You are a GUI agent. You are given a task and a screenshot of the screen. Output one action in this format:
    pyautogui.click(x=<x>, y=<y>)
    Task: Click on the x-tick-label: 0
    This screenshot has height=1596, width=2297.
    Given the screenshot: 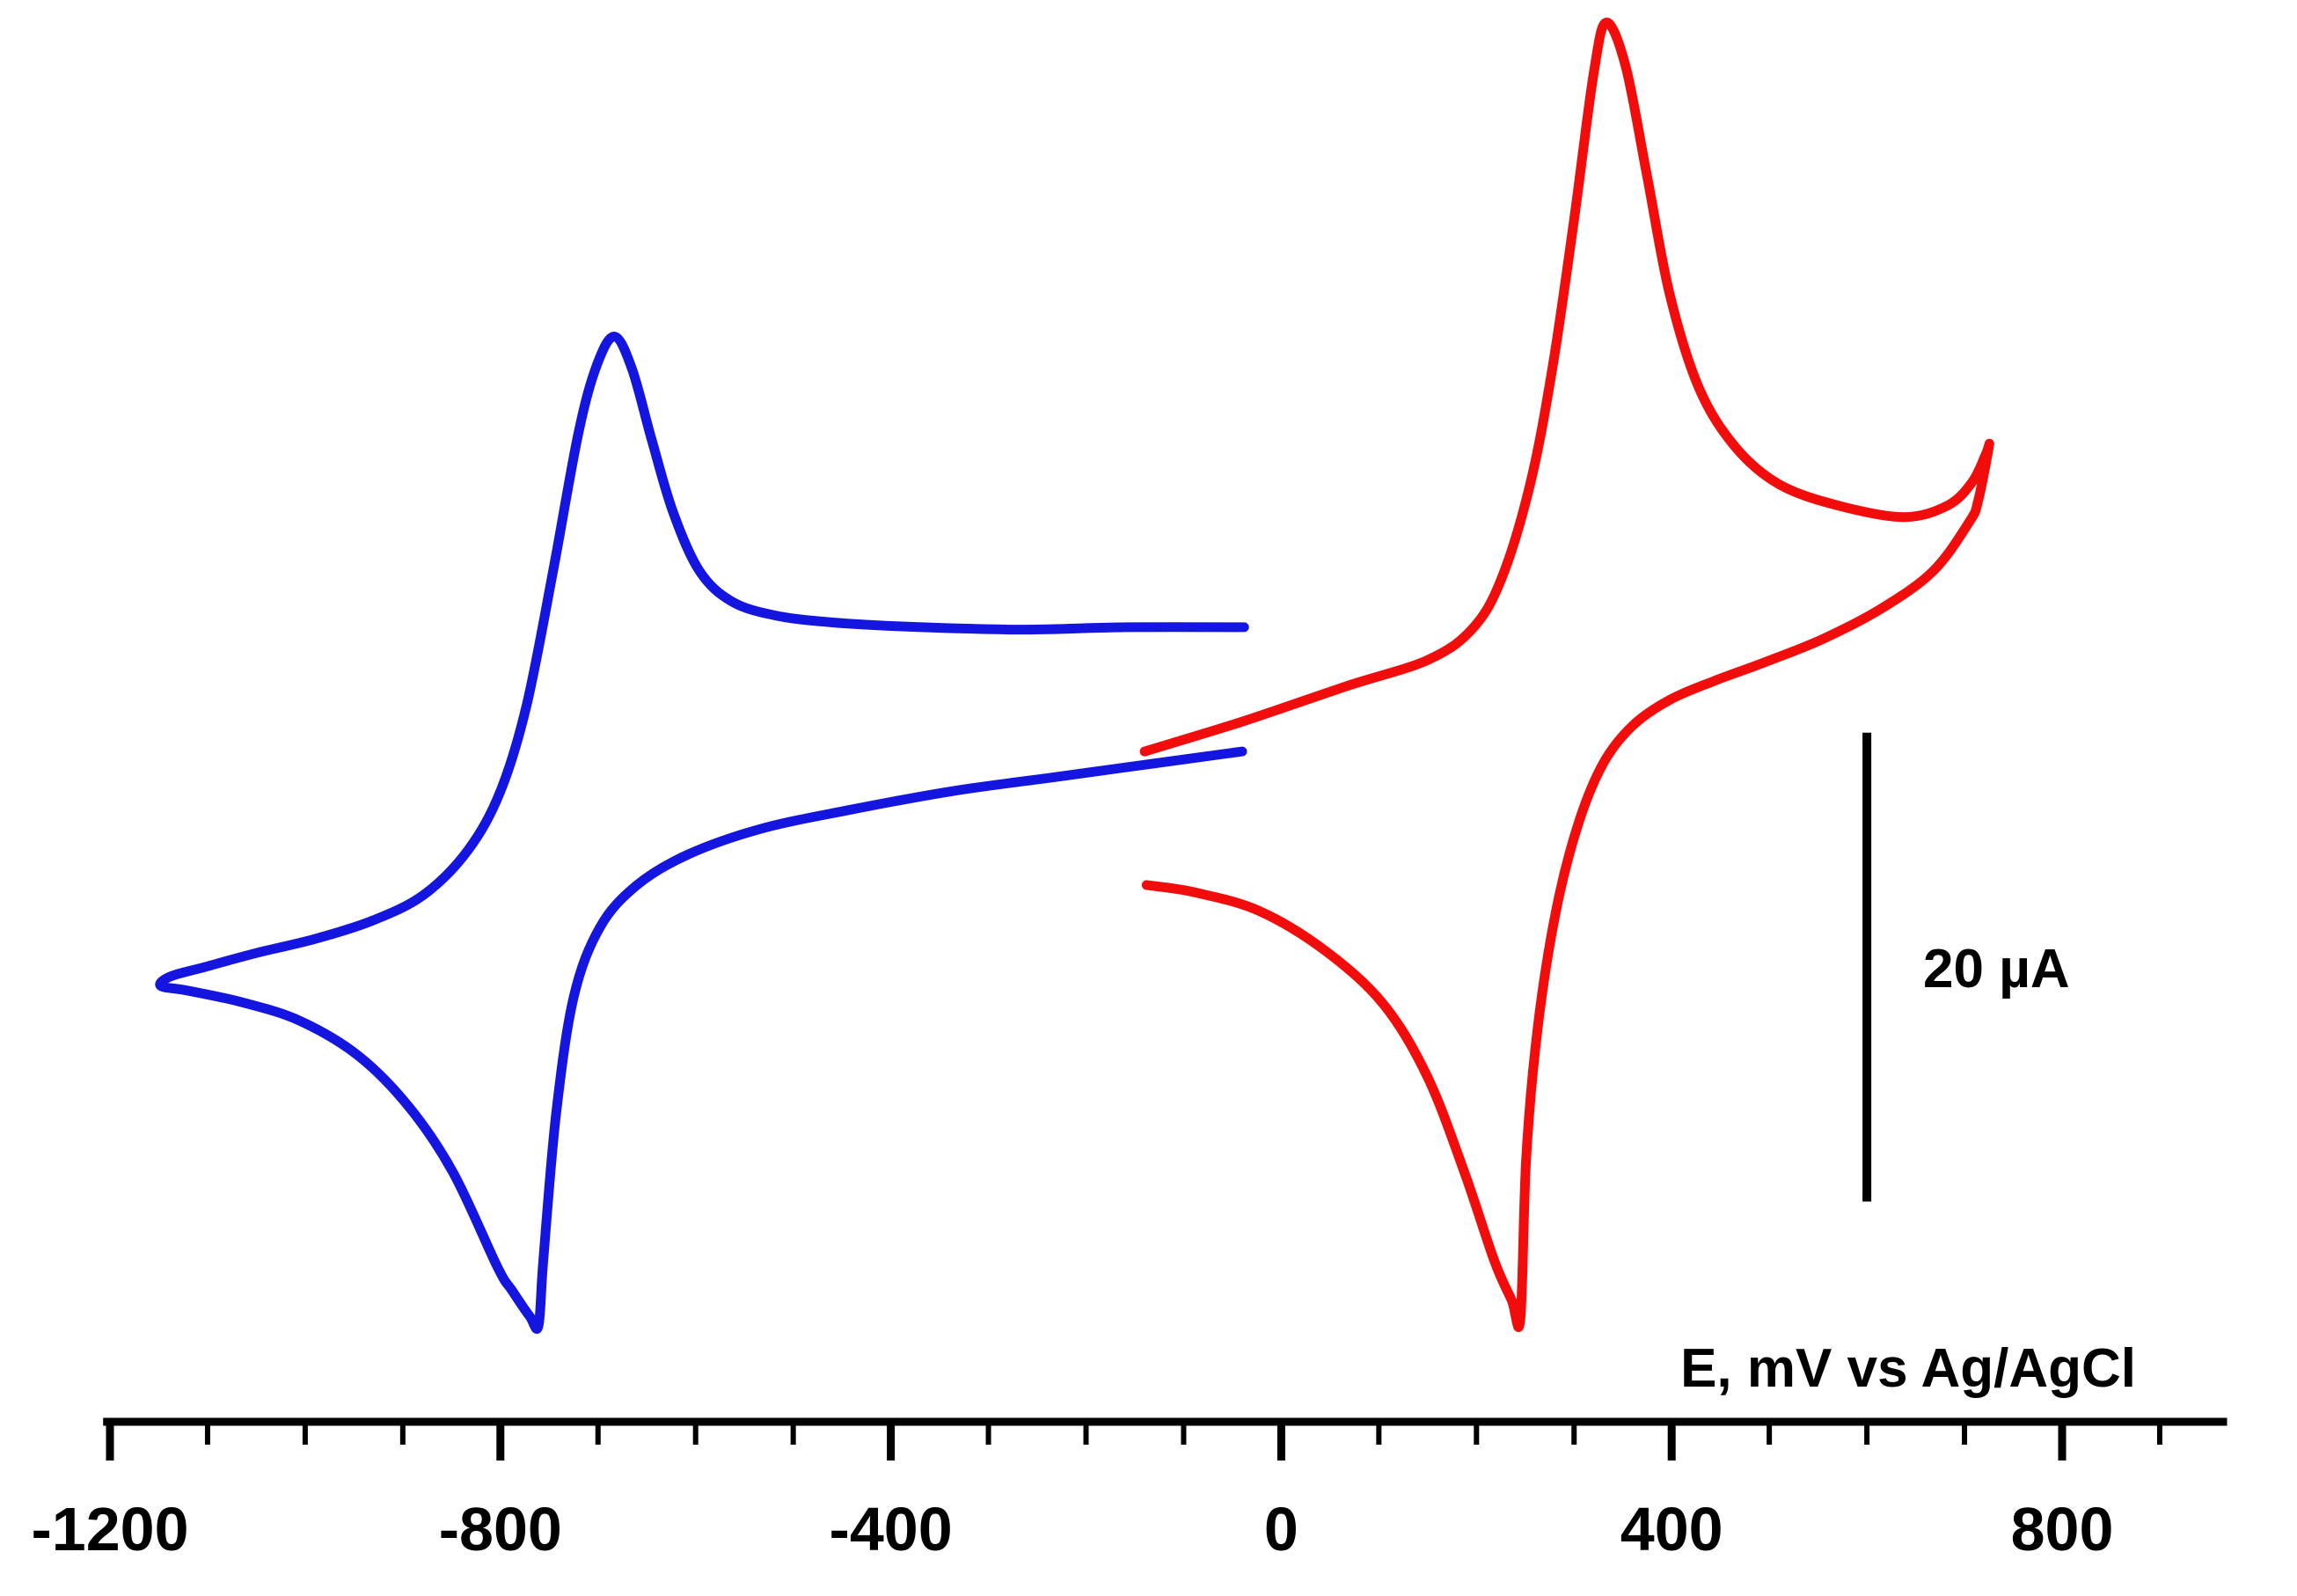 What is the action you would take?
    pyautogui.click(x=1281, y=1529)
    